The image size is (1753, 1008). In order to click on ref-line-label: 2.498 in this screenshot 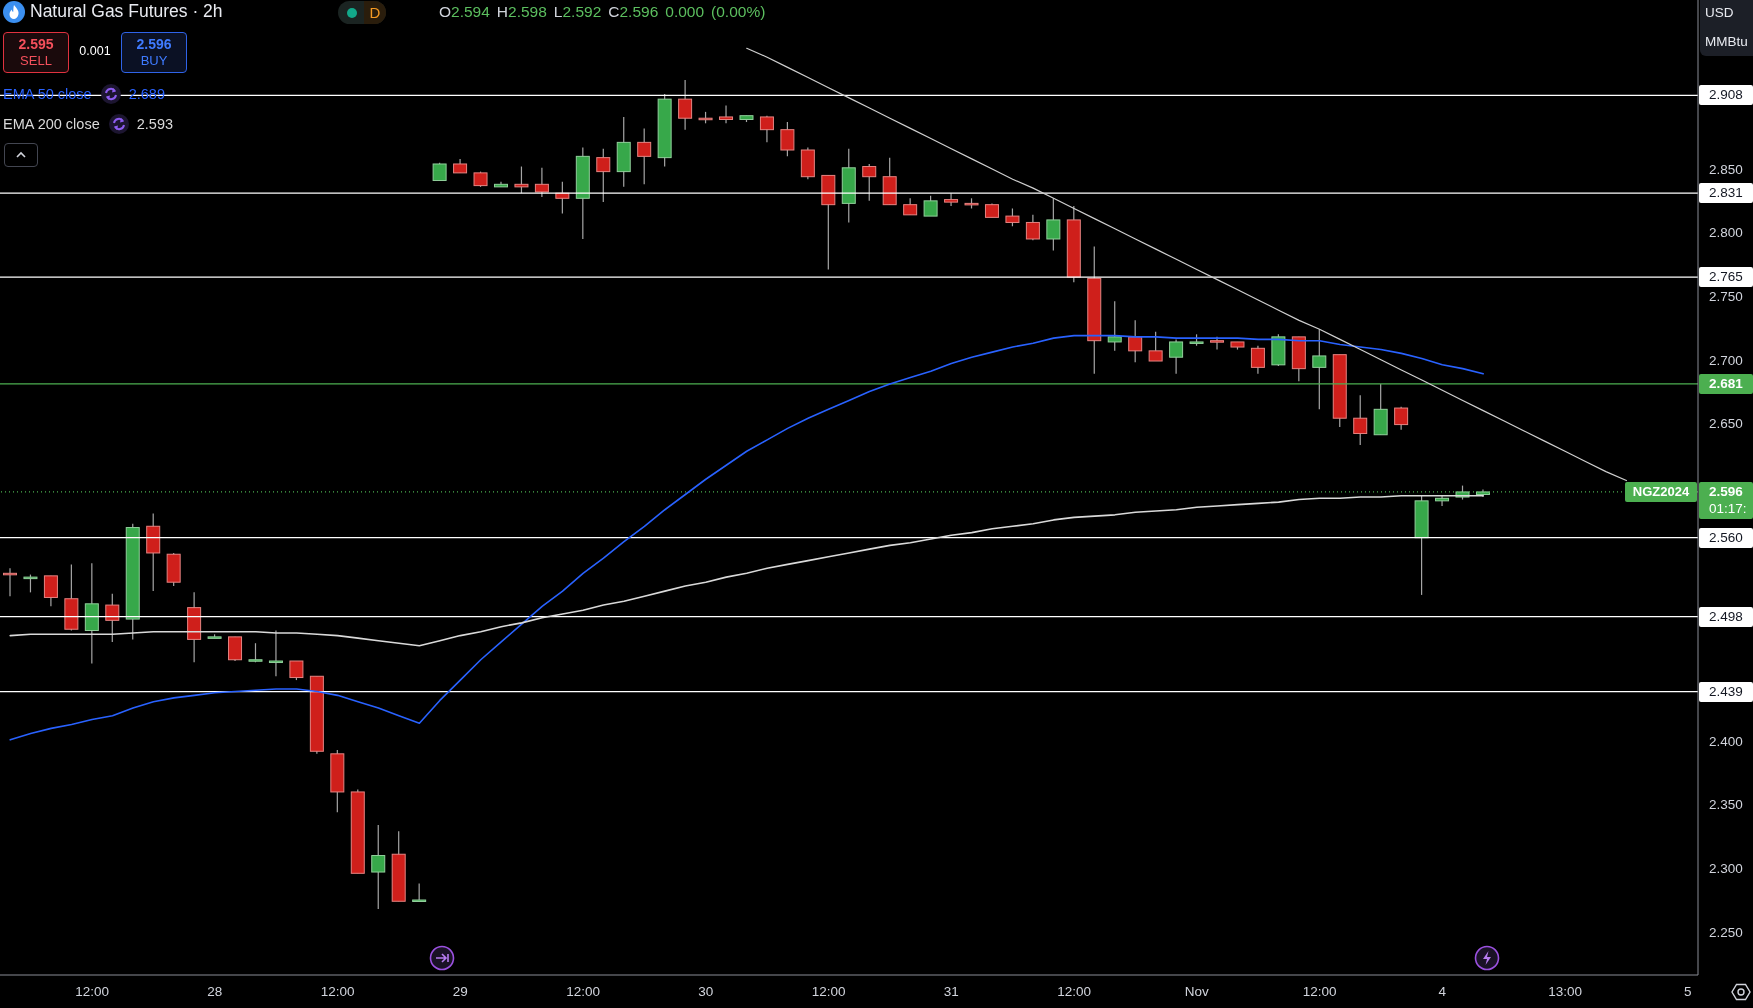, I will do `click(1726, 616)`.